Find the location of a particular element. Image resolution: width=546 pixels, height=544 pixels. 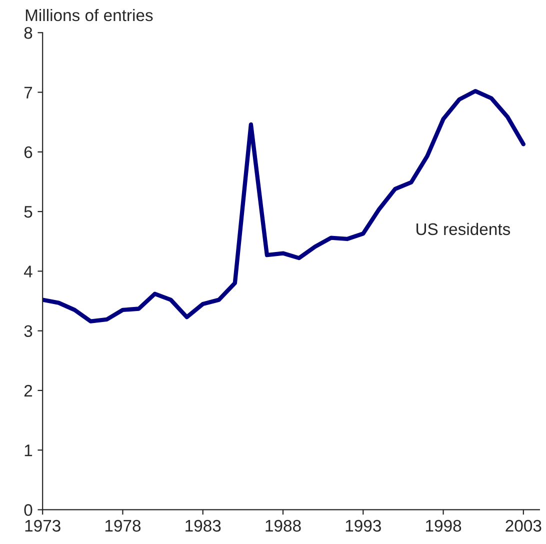

x-tick-label: 1983 is located at coordinates (203, 526).